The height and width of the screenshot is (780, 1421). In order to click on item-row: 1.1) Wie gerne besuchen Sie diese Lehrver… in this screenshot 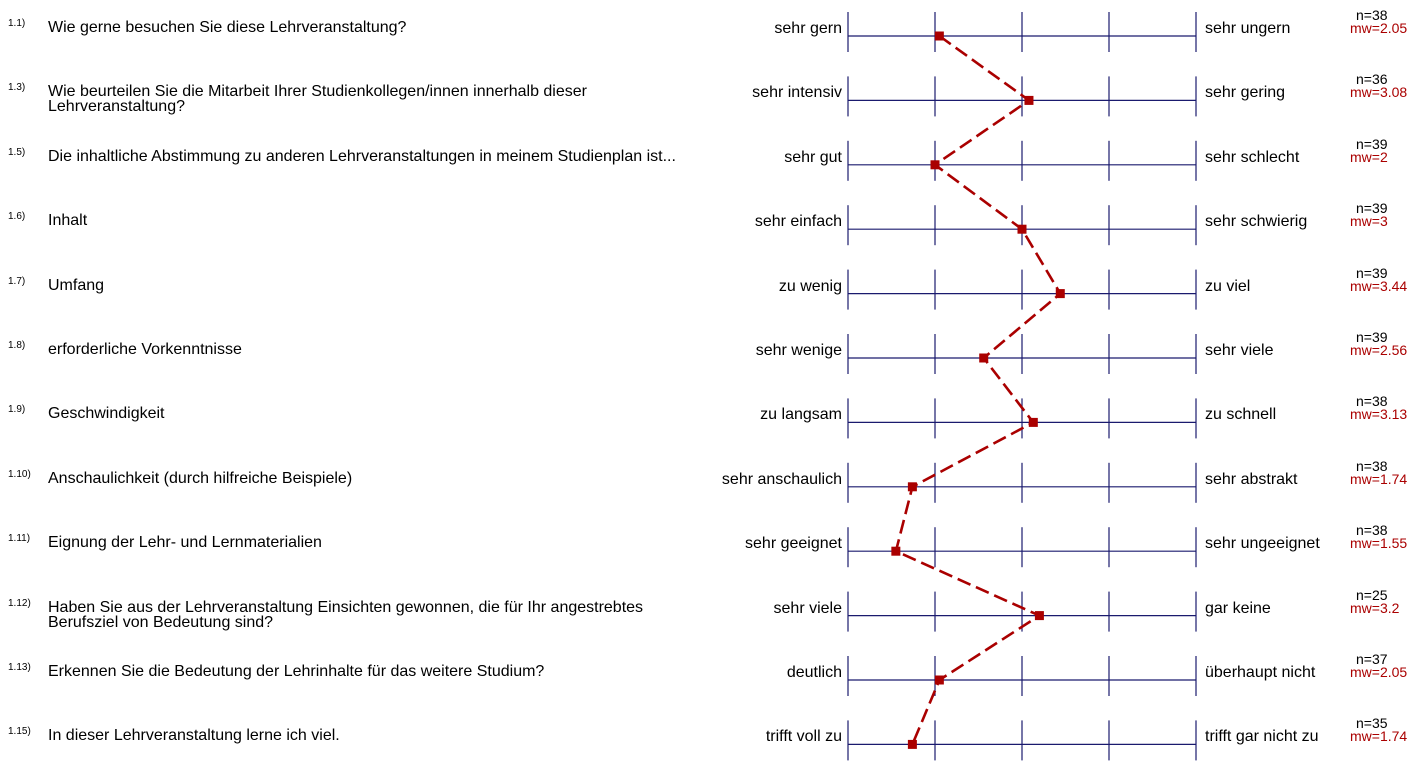, I will do `click(710, 40)`.